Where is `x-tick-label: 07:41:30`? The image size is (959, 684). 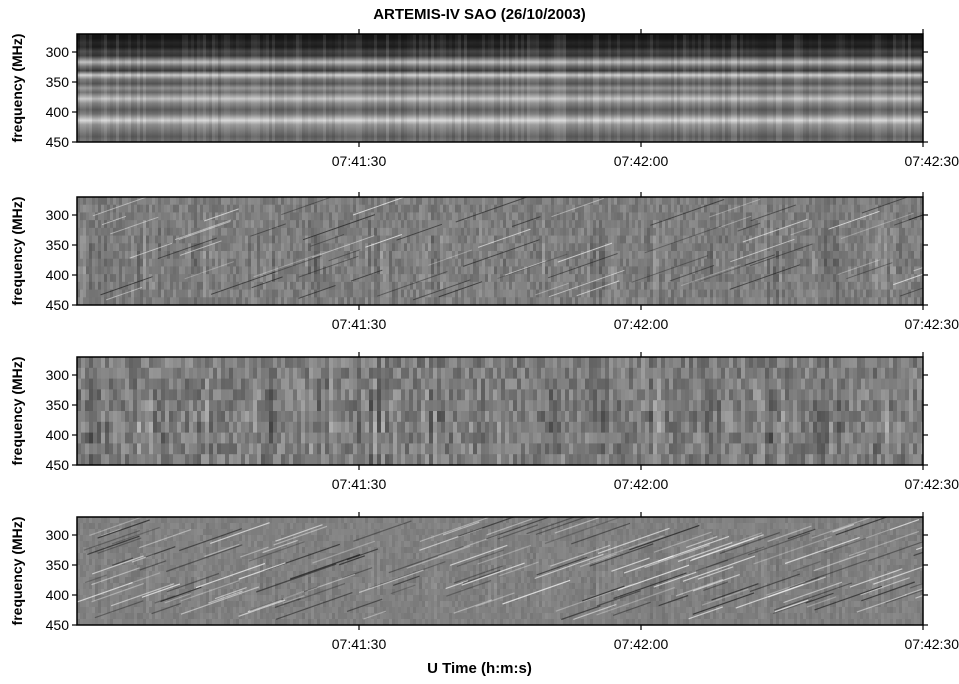
x-tick-label: 07:41:30 is located at coordinates (359, 161).